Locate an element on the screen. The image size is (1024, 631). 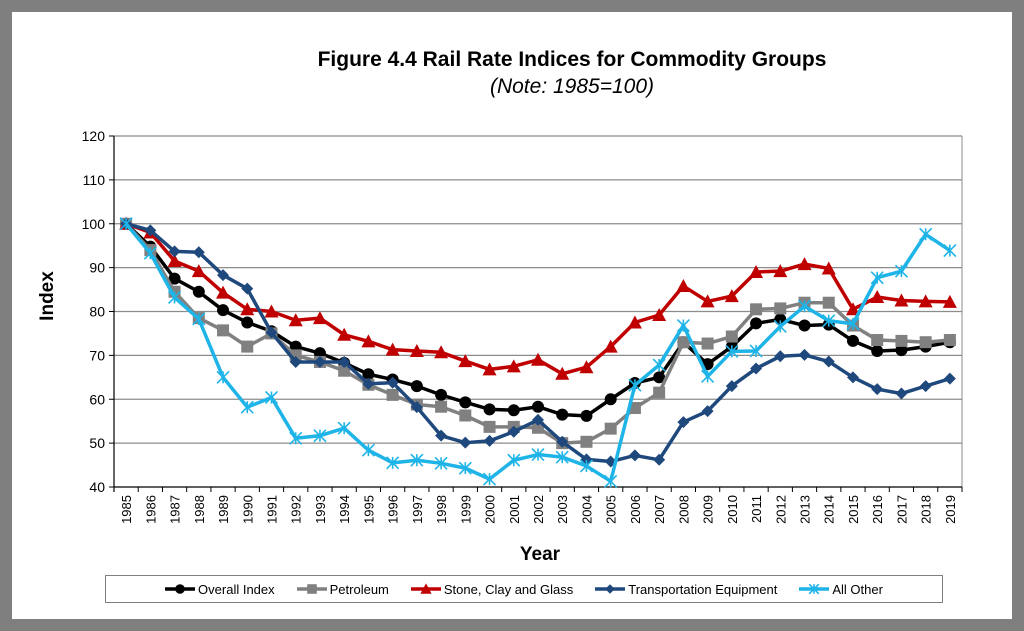
y-tick-label: 50 is located at coordinates (97, 443).